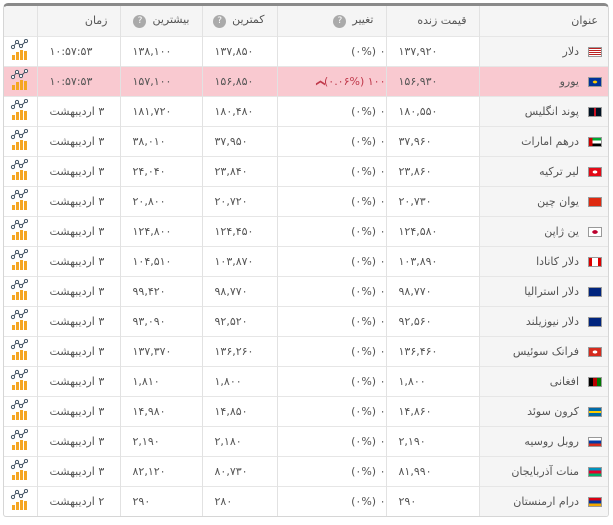 The image size is (613, 525). I want to click on currency-title: کرون سوئد, so click(543, 410).